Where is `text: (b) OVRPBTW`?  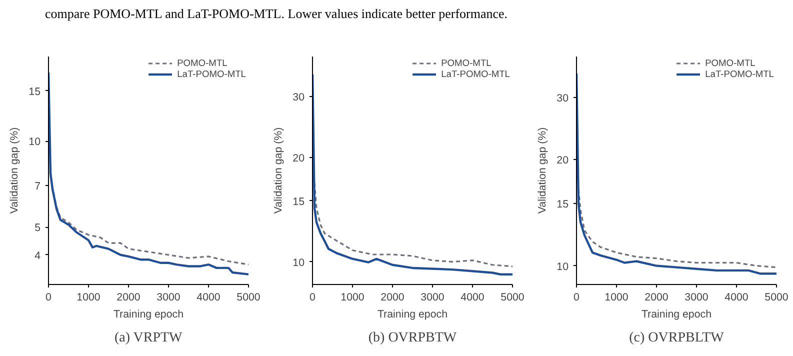
text: (b) OVRPBTW is located at coordinates (413, 338).